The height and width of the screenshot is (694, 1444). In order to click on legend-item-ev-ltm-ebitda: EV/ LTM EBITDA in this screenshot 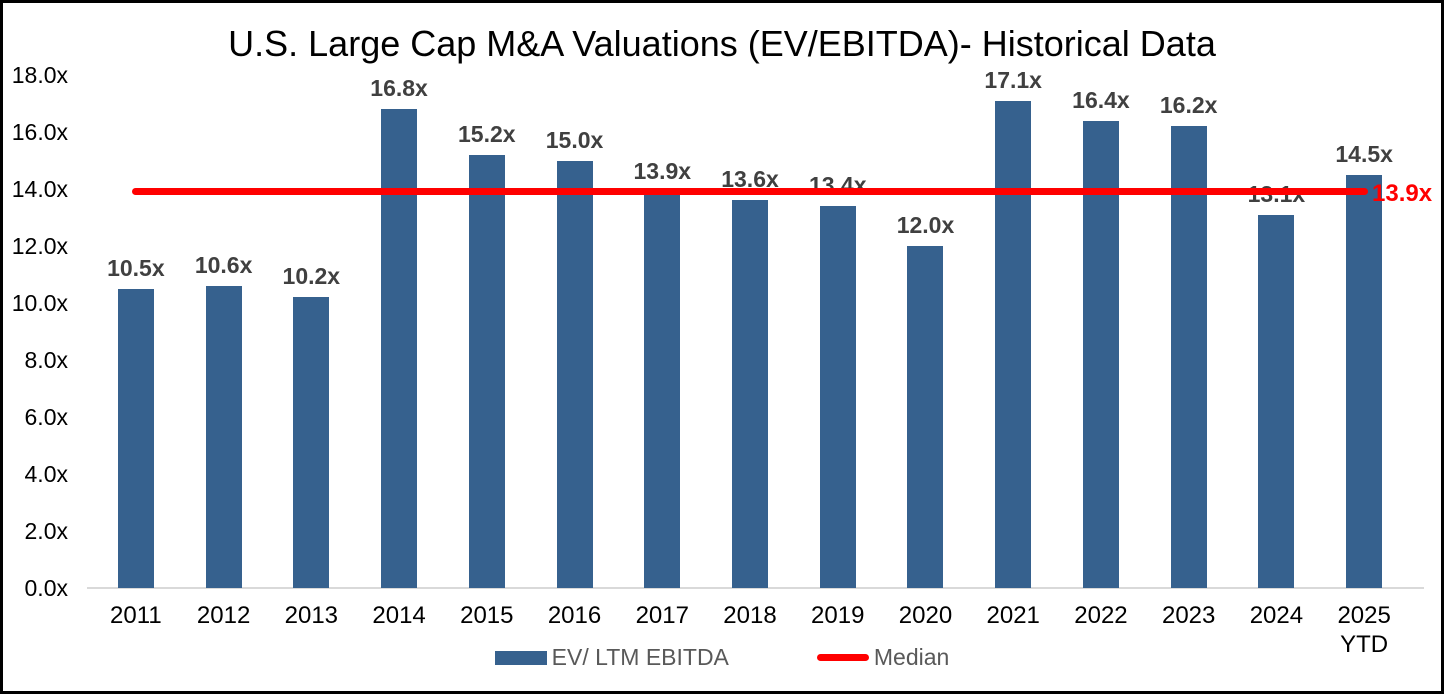, I will do `click(611, 657)`.